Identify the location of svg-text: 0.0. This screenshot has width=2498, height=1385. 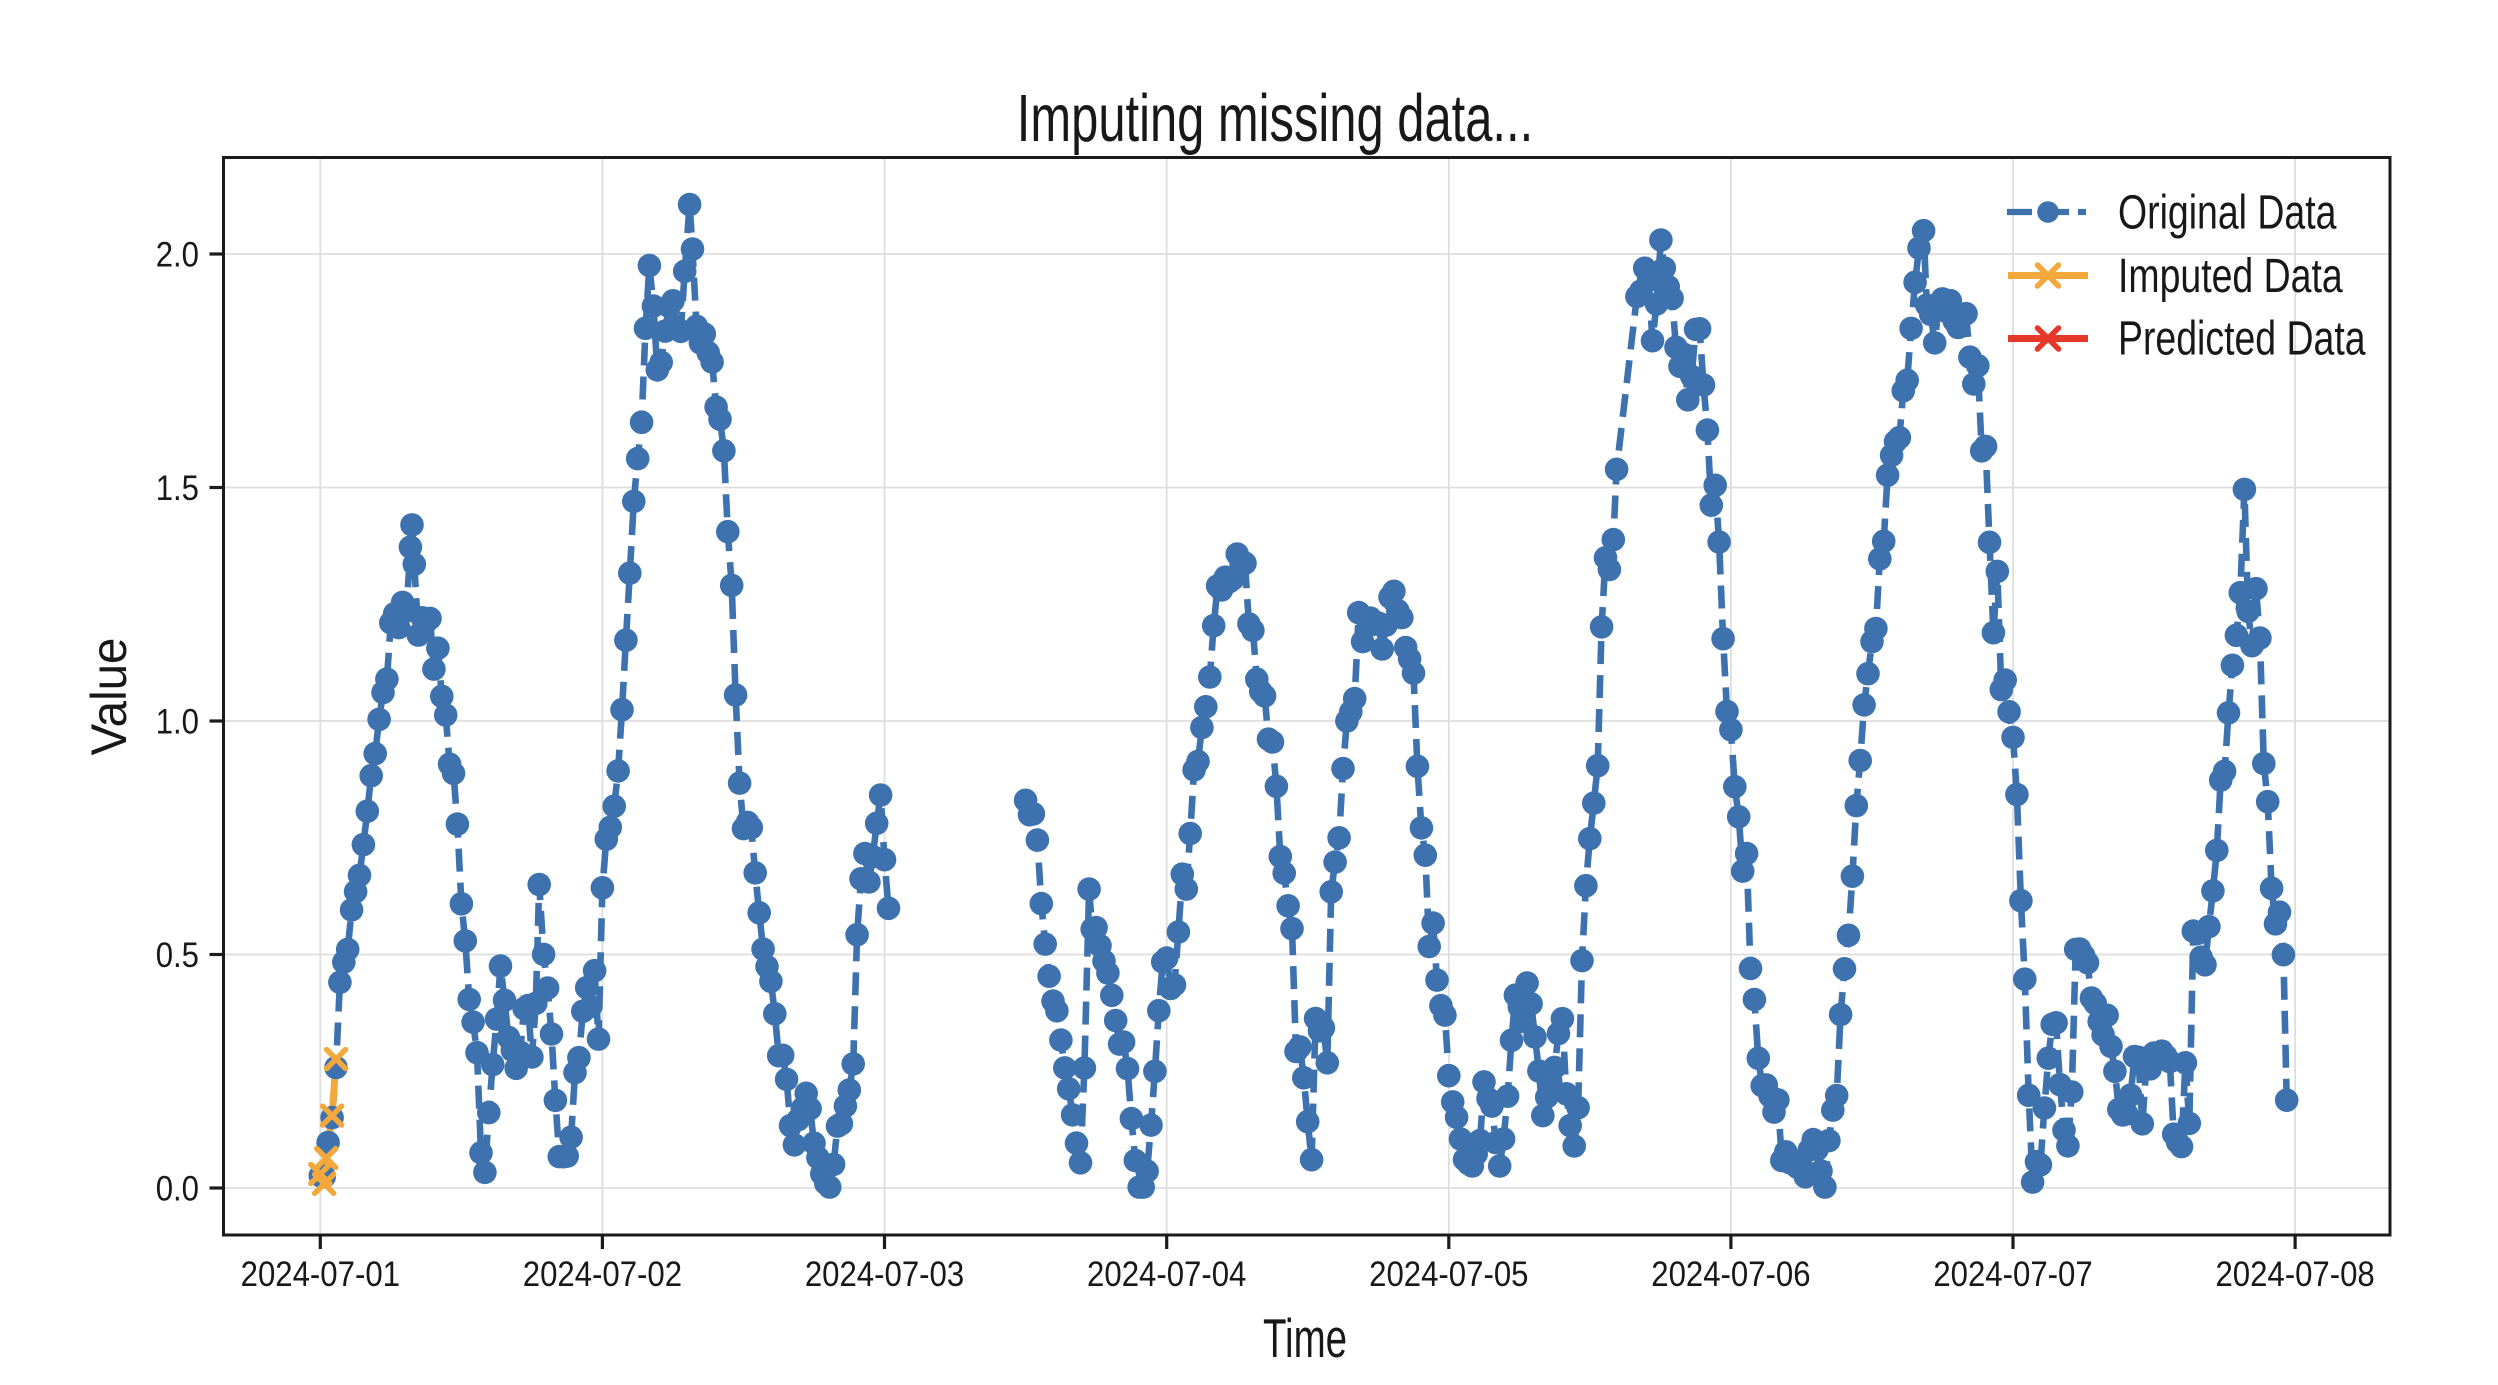
(177, 1189).